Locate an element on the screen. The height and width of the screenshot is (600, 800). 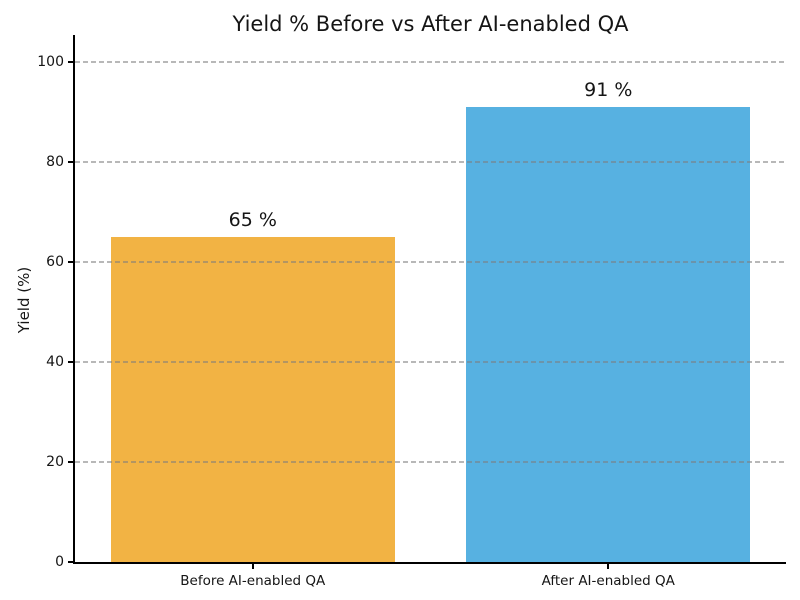
y-tick-label: 0 is located at coordinates (59, 562).